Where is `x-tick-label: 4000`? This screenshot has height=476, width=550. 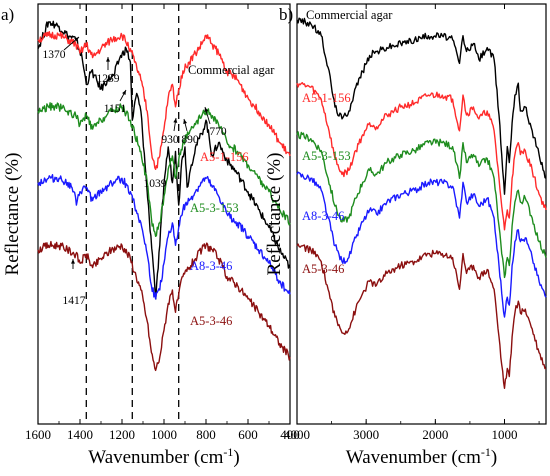
x-tick-label: 4000 is located at coordinates (297, 434).